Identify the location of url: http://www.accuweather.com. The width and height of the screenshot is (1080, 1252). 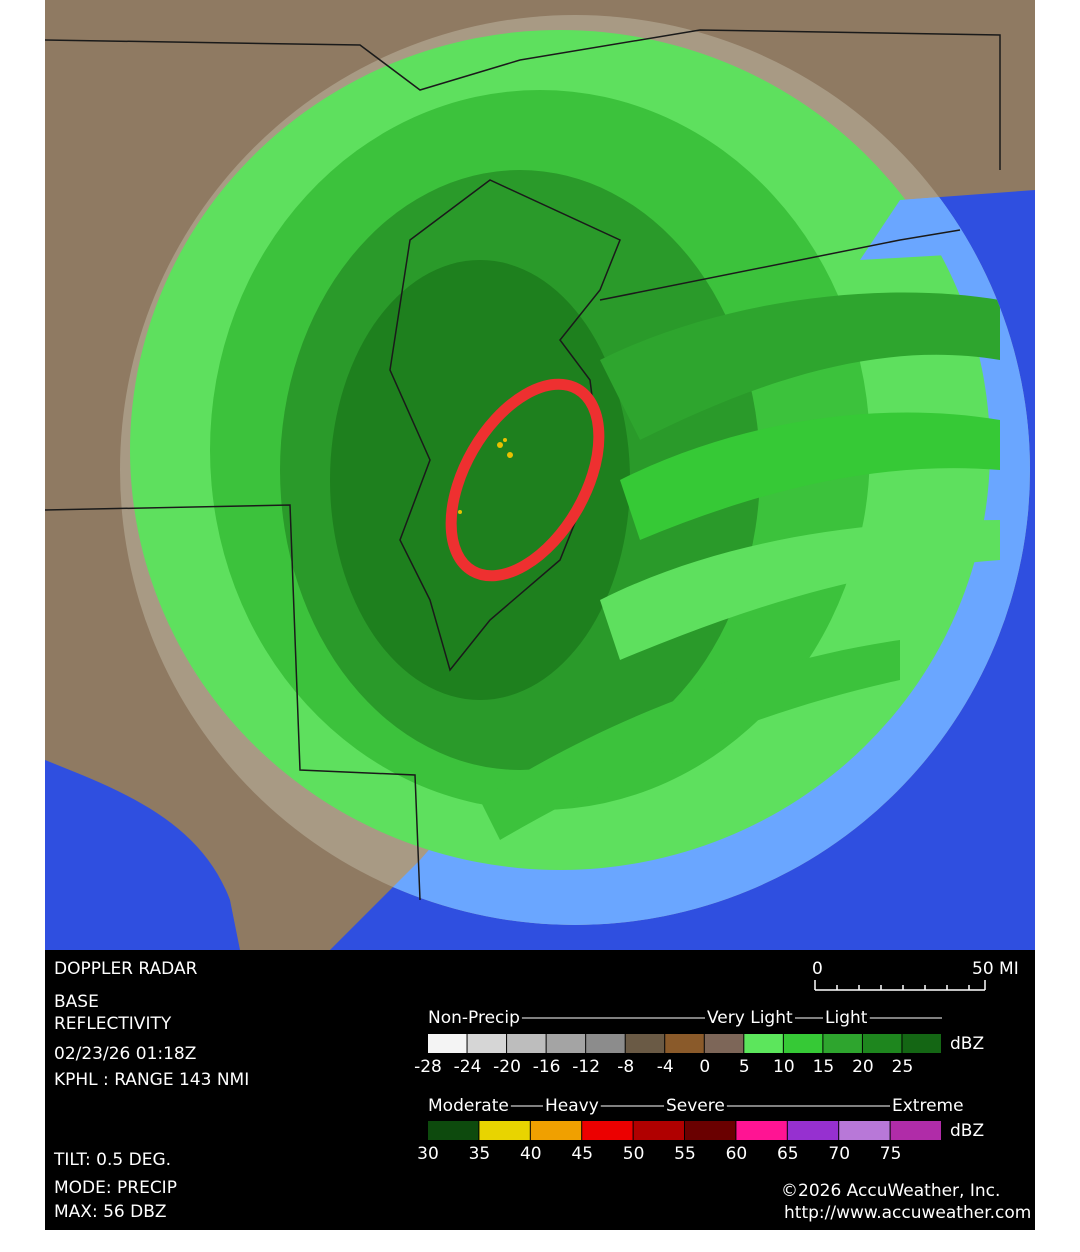
(907, 1213).